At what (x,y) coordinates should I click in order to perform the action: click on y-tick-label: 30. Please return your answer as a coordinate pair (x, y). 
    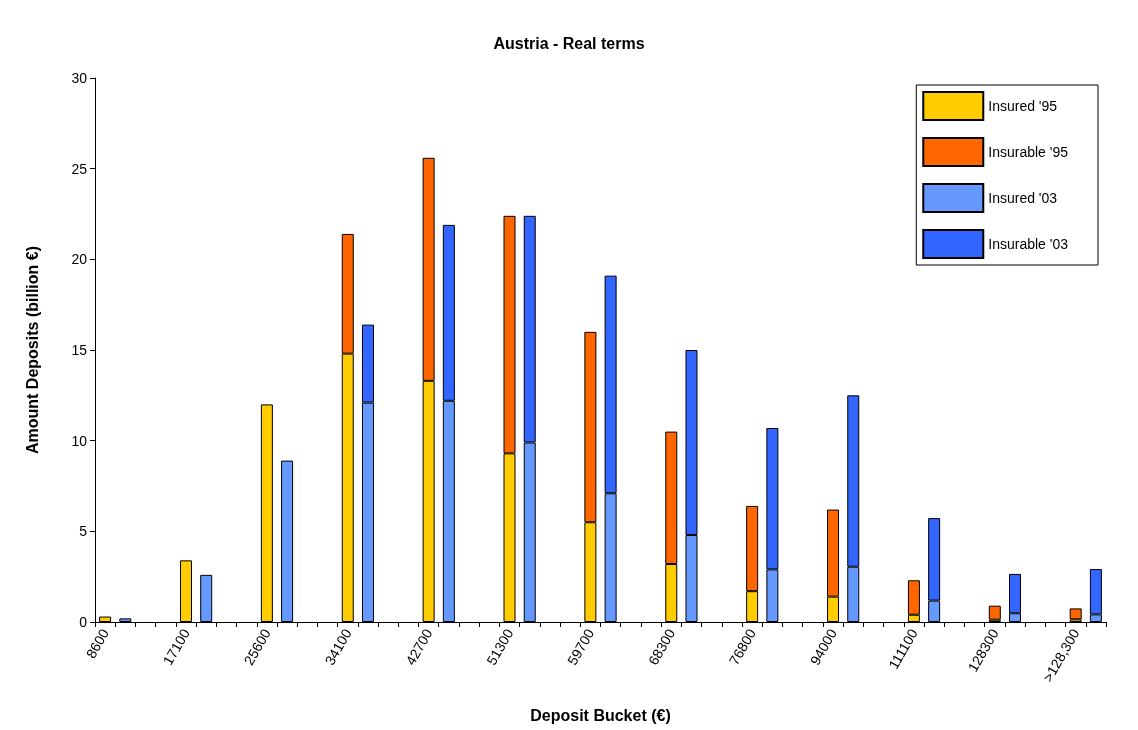
    Looking at the image, I should click on (79, 78).